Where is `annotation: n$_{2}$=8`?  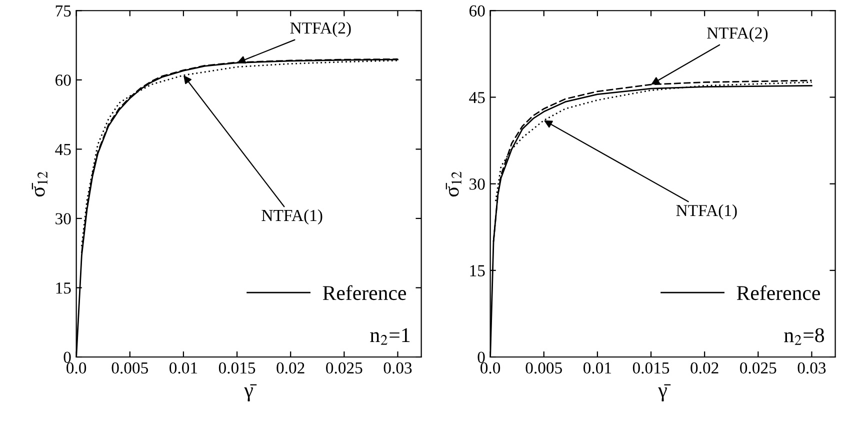 annotation: n$_{2}$=8 is located at coordinates (804, 336).